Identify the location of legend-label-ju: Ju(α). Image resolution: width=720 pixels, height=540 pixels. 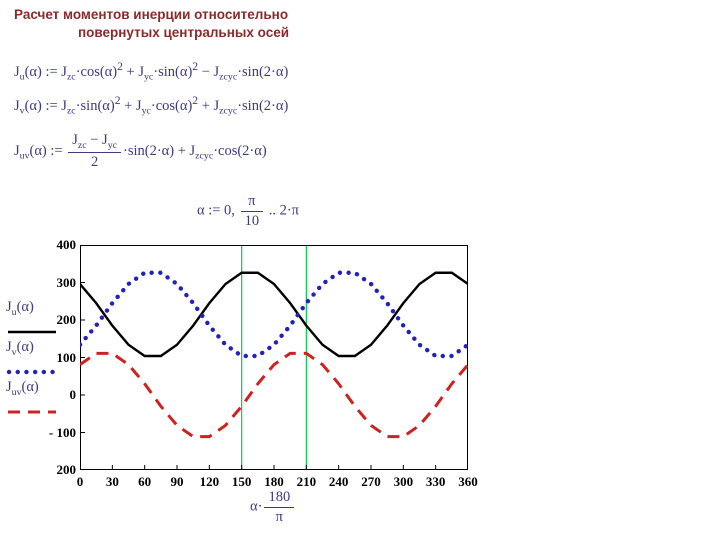
(20, 308).